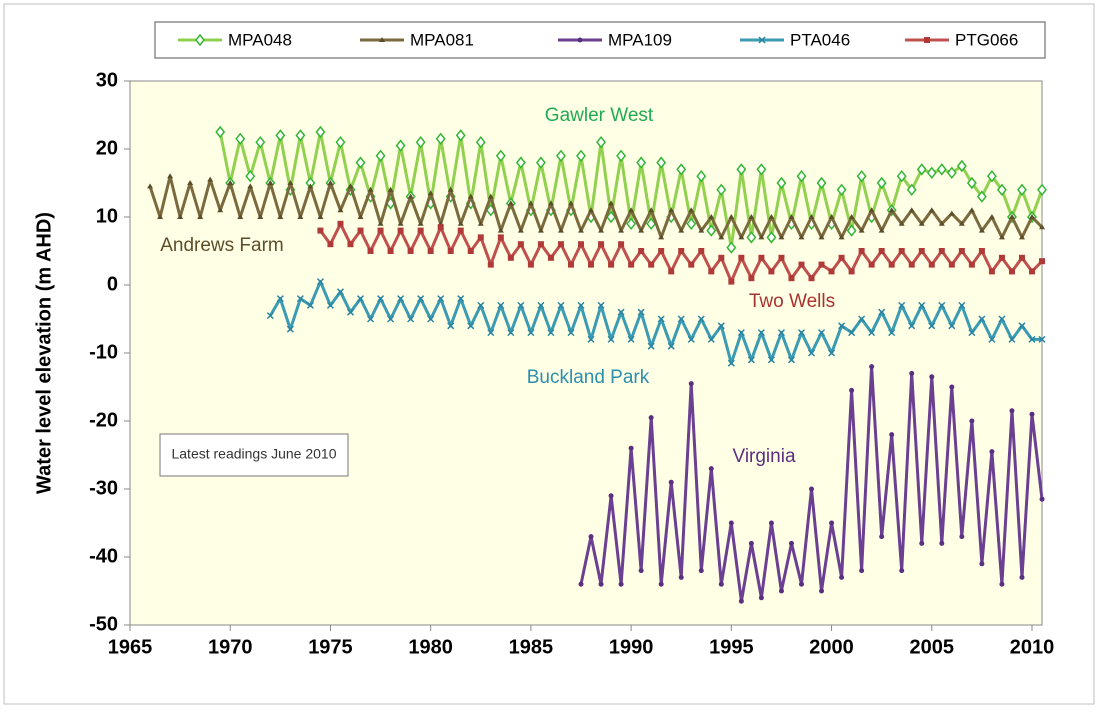 This screenshot has height=716, width=1099. What do you see at coordinates (442, 39) in the screenshot?
I see `legend-label: MPA081` at bounding box center [442, 39].